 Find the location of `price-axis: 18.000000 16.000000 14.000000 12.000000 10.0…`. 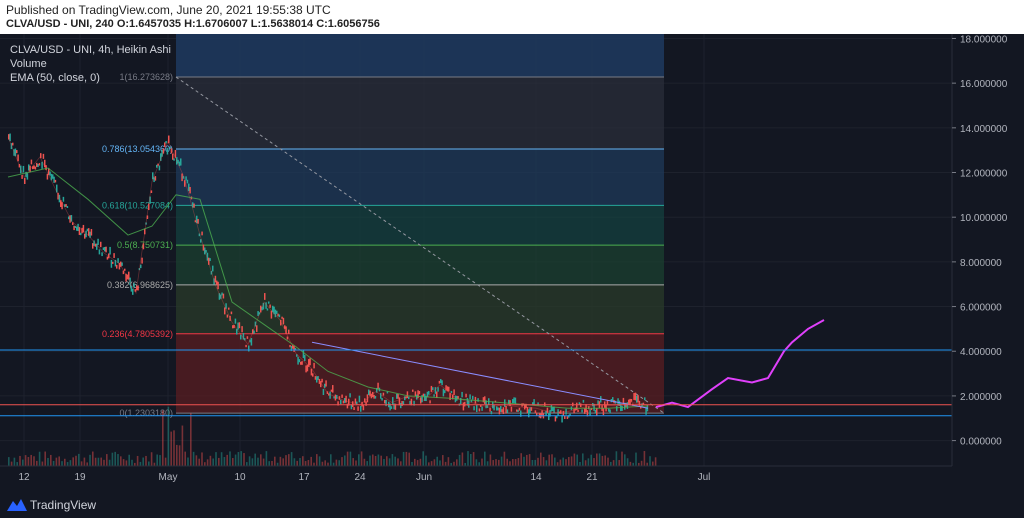

price-axis: 18.000000 16.000000 14.000000 12.000000 10.0… is located at coordinates (987, 263).